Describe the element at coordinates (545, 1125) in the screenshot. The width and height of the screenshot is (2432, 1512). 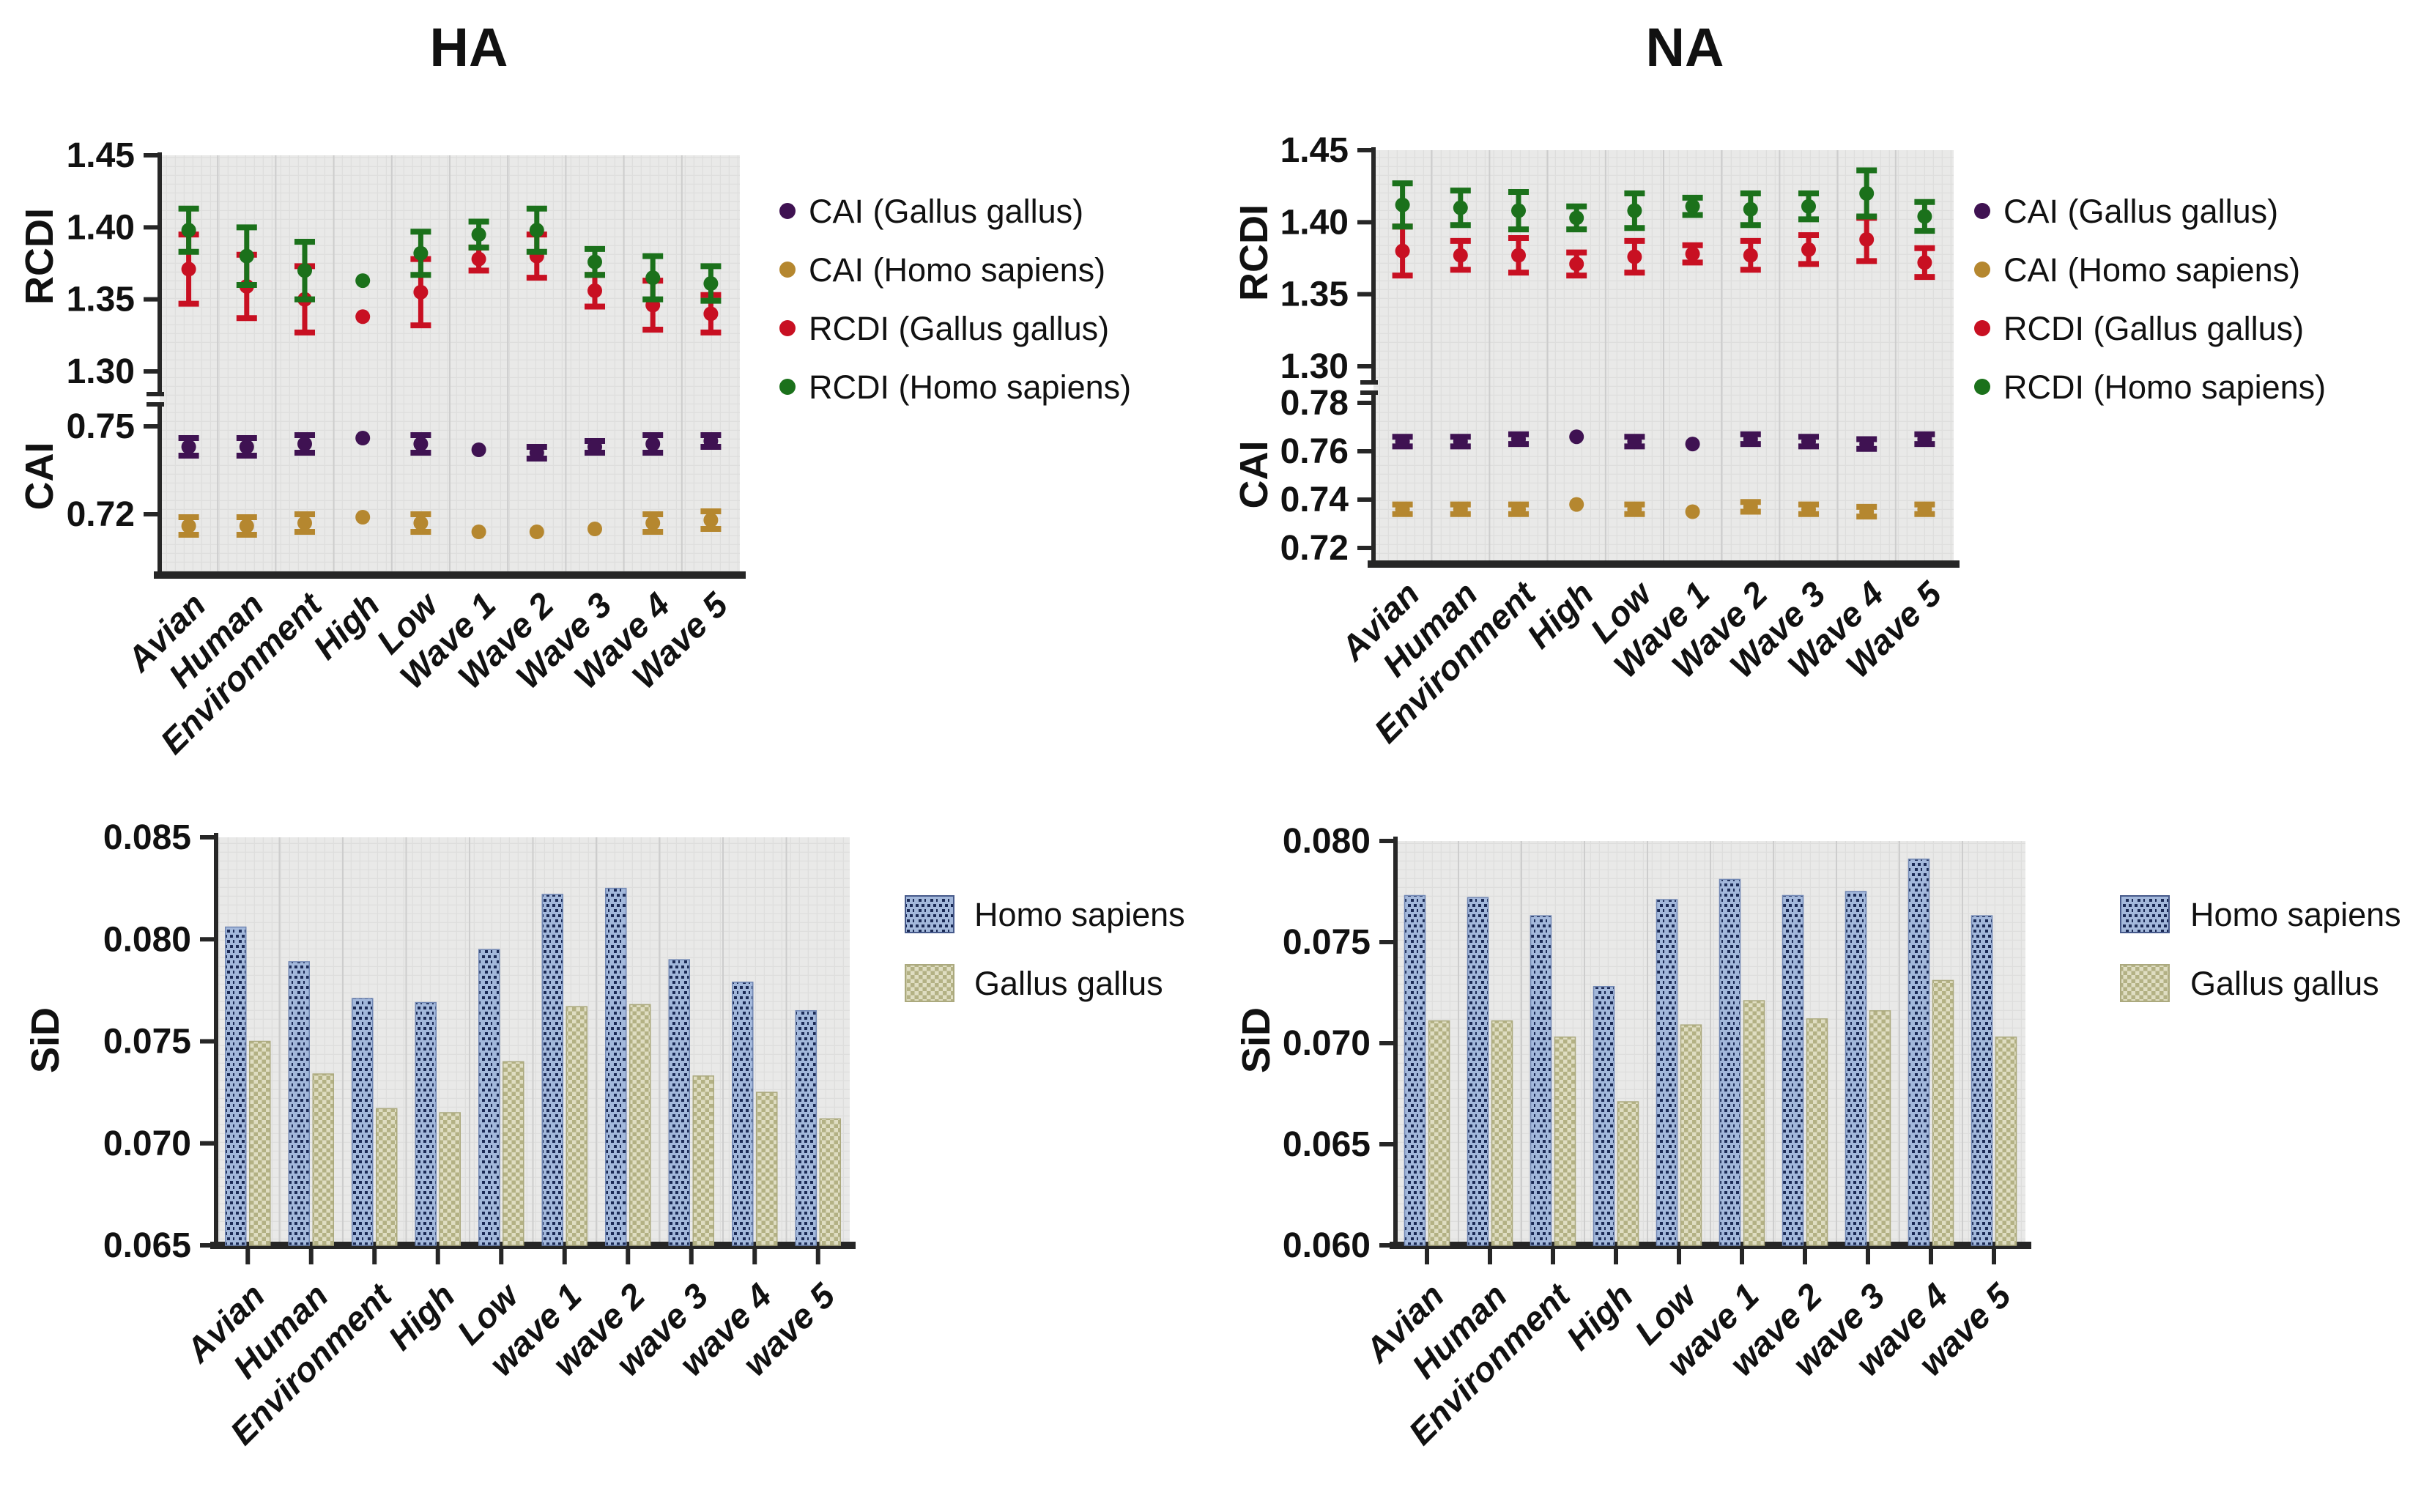
I see `series-gallus` at that location.